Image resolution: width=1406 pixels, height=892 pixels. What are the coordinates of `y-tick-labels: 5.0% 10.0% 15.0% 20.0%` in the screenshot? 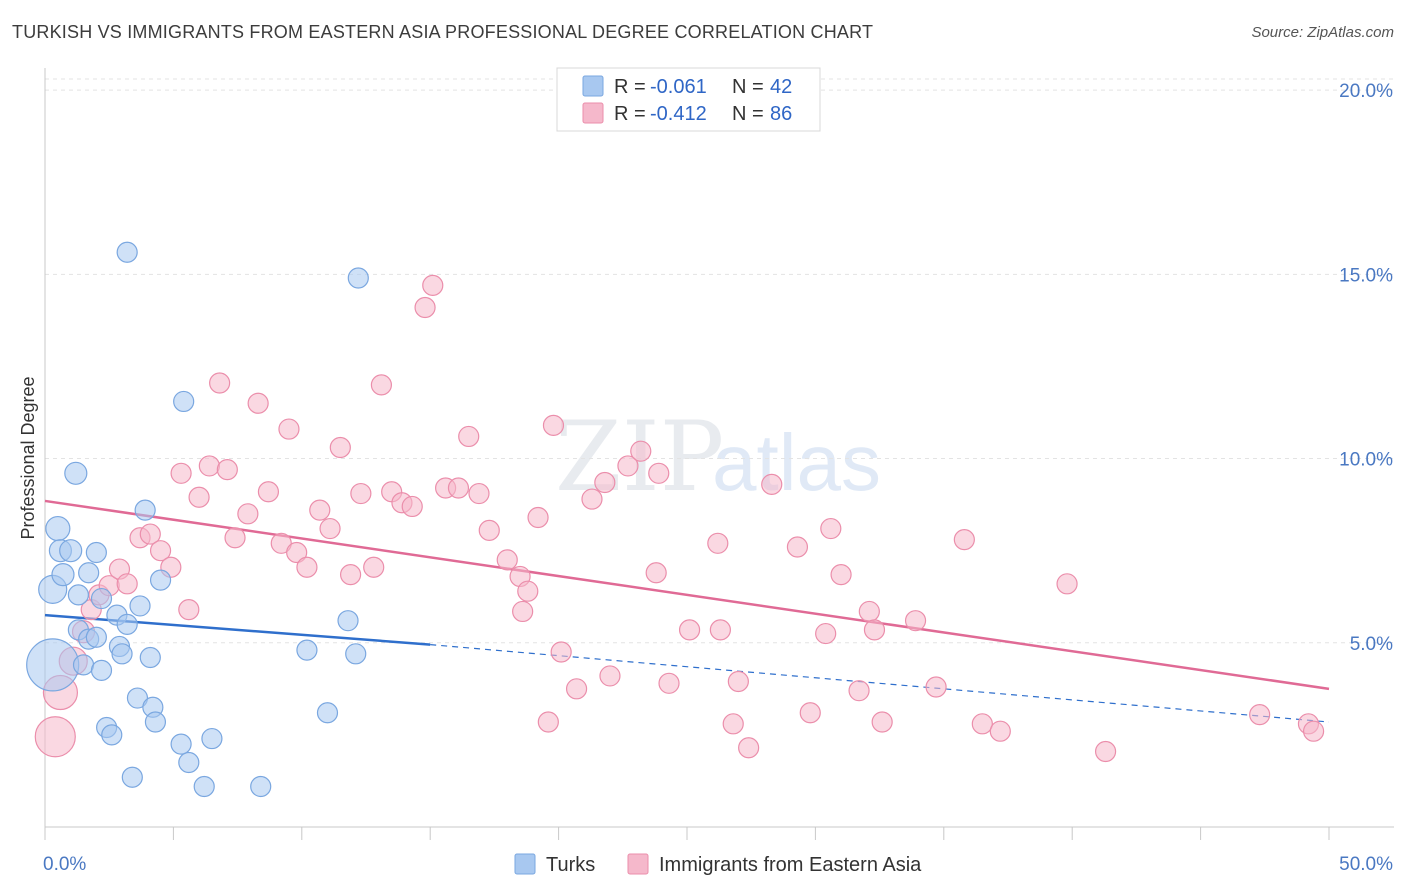 It's located at (1366, 368).